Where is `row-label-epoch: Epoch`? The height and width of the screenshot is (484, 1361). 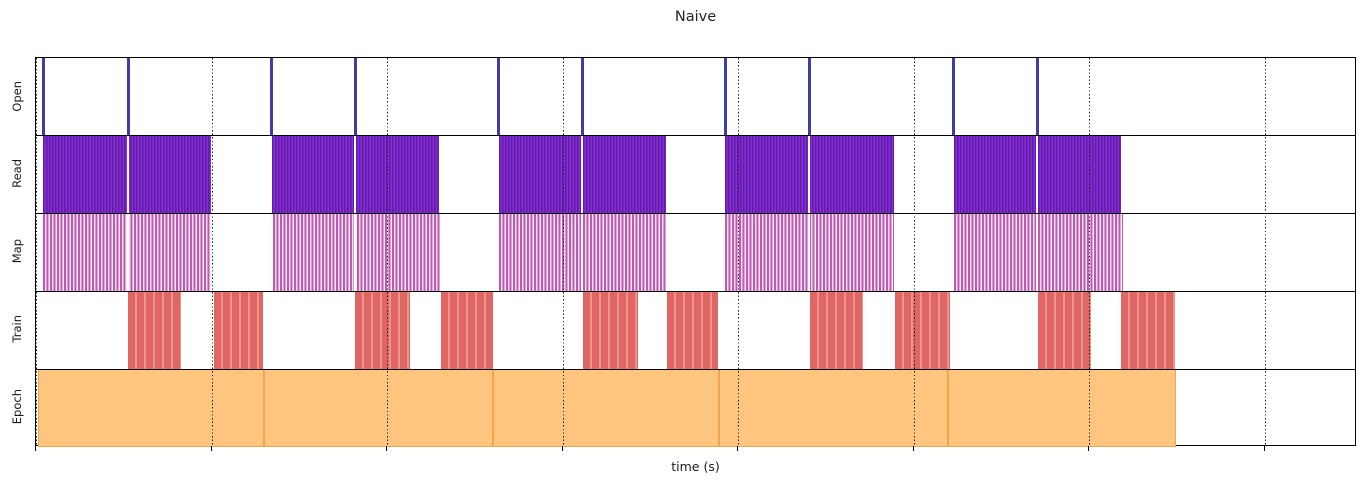 row-label-epoch: Epoch is located at coordinates (17, 407).